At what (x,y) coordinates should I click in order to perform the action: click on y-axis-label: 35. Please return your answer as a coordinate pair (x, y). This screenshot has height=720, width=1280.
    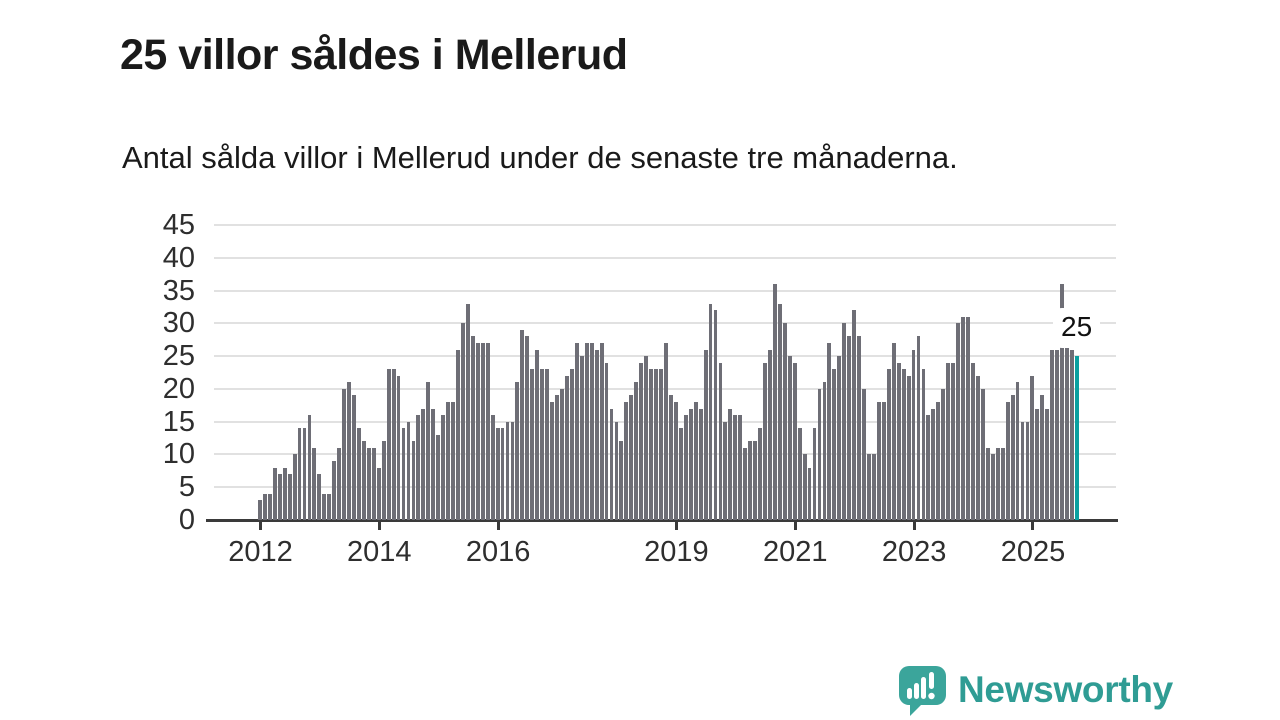
    Looking at the image, I should click on (178, 290).